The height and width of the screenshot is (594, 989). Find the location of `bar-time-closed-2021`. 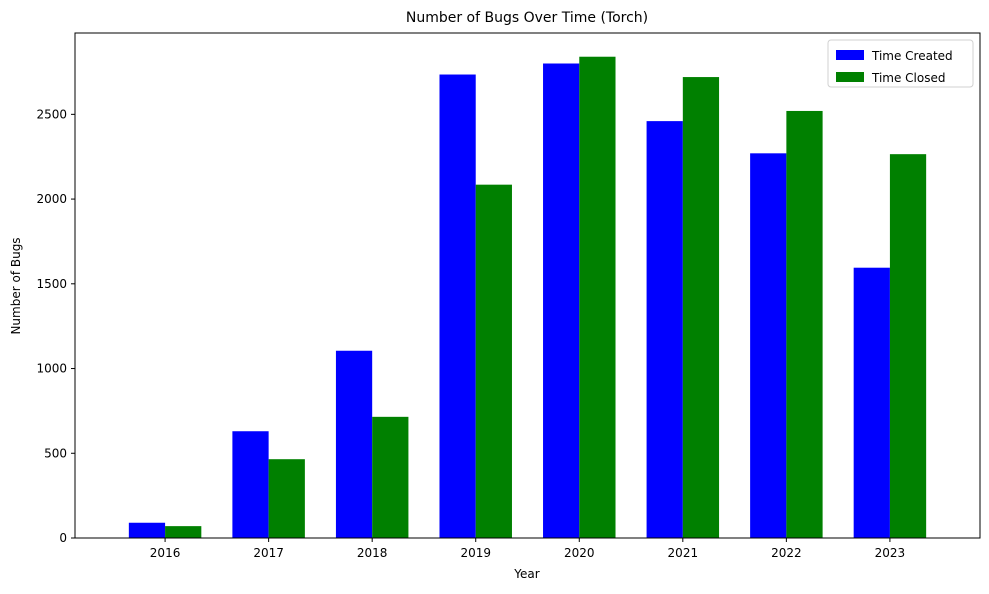

bar-time-closed-2021 is located at coordinates (701, 308).